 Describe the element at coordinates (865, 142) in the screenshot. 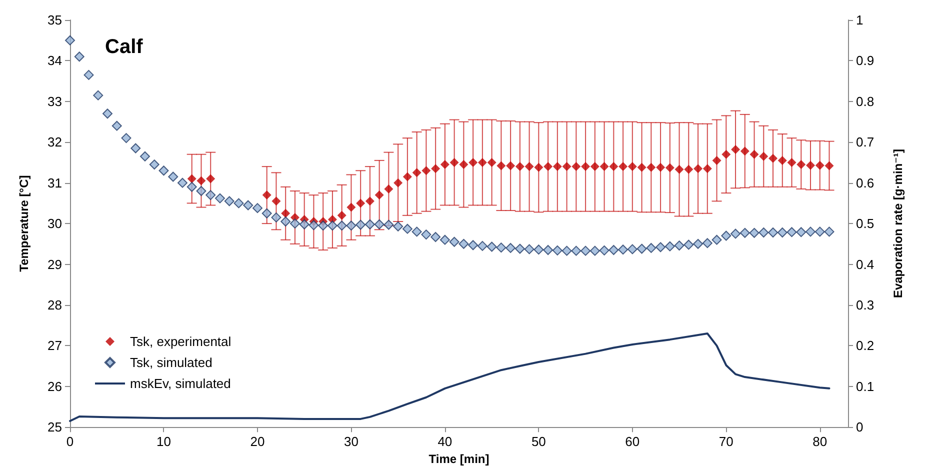

I see `y2-tick-label: 0.7` at that location.